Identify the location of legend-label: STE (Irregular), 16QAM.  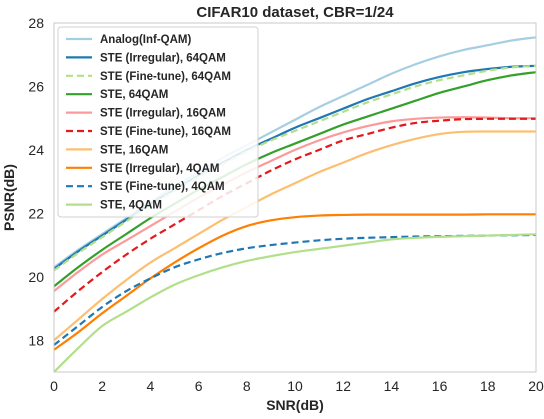
(163, 114).